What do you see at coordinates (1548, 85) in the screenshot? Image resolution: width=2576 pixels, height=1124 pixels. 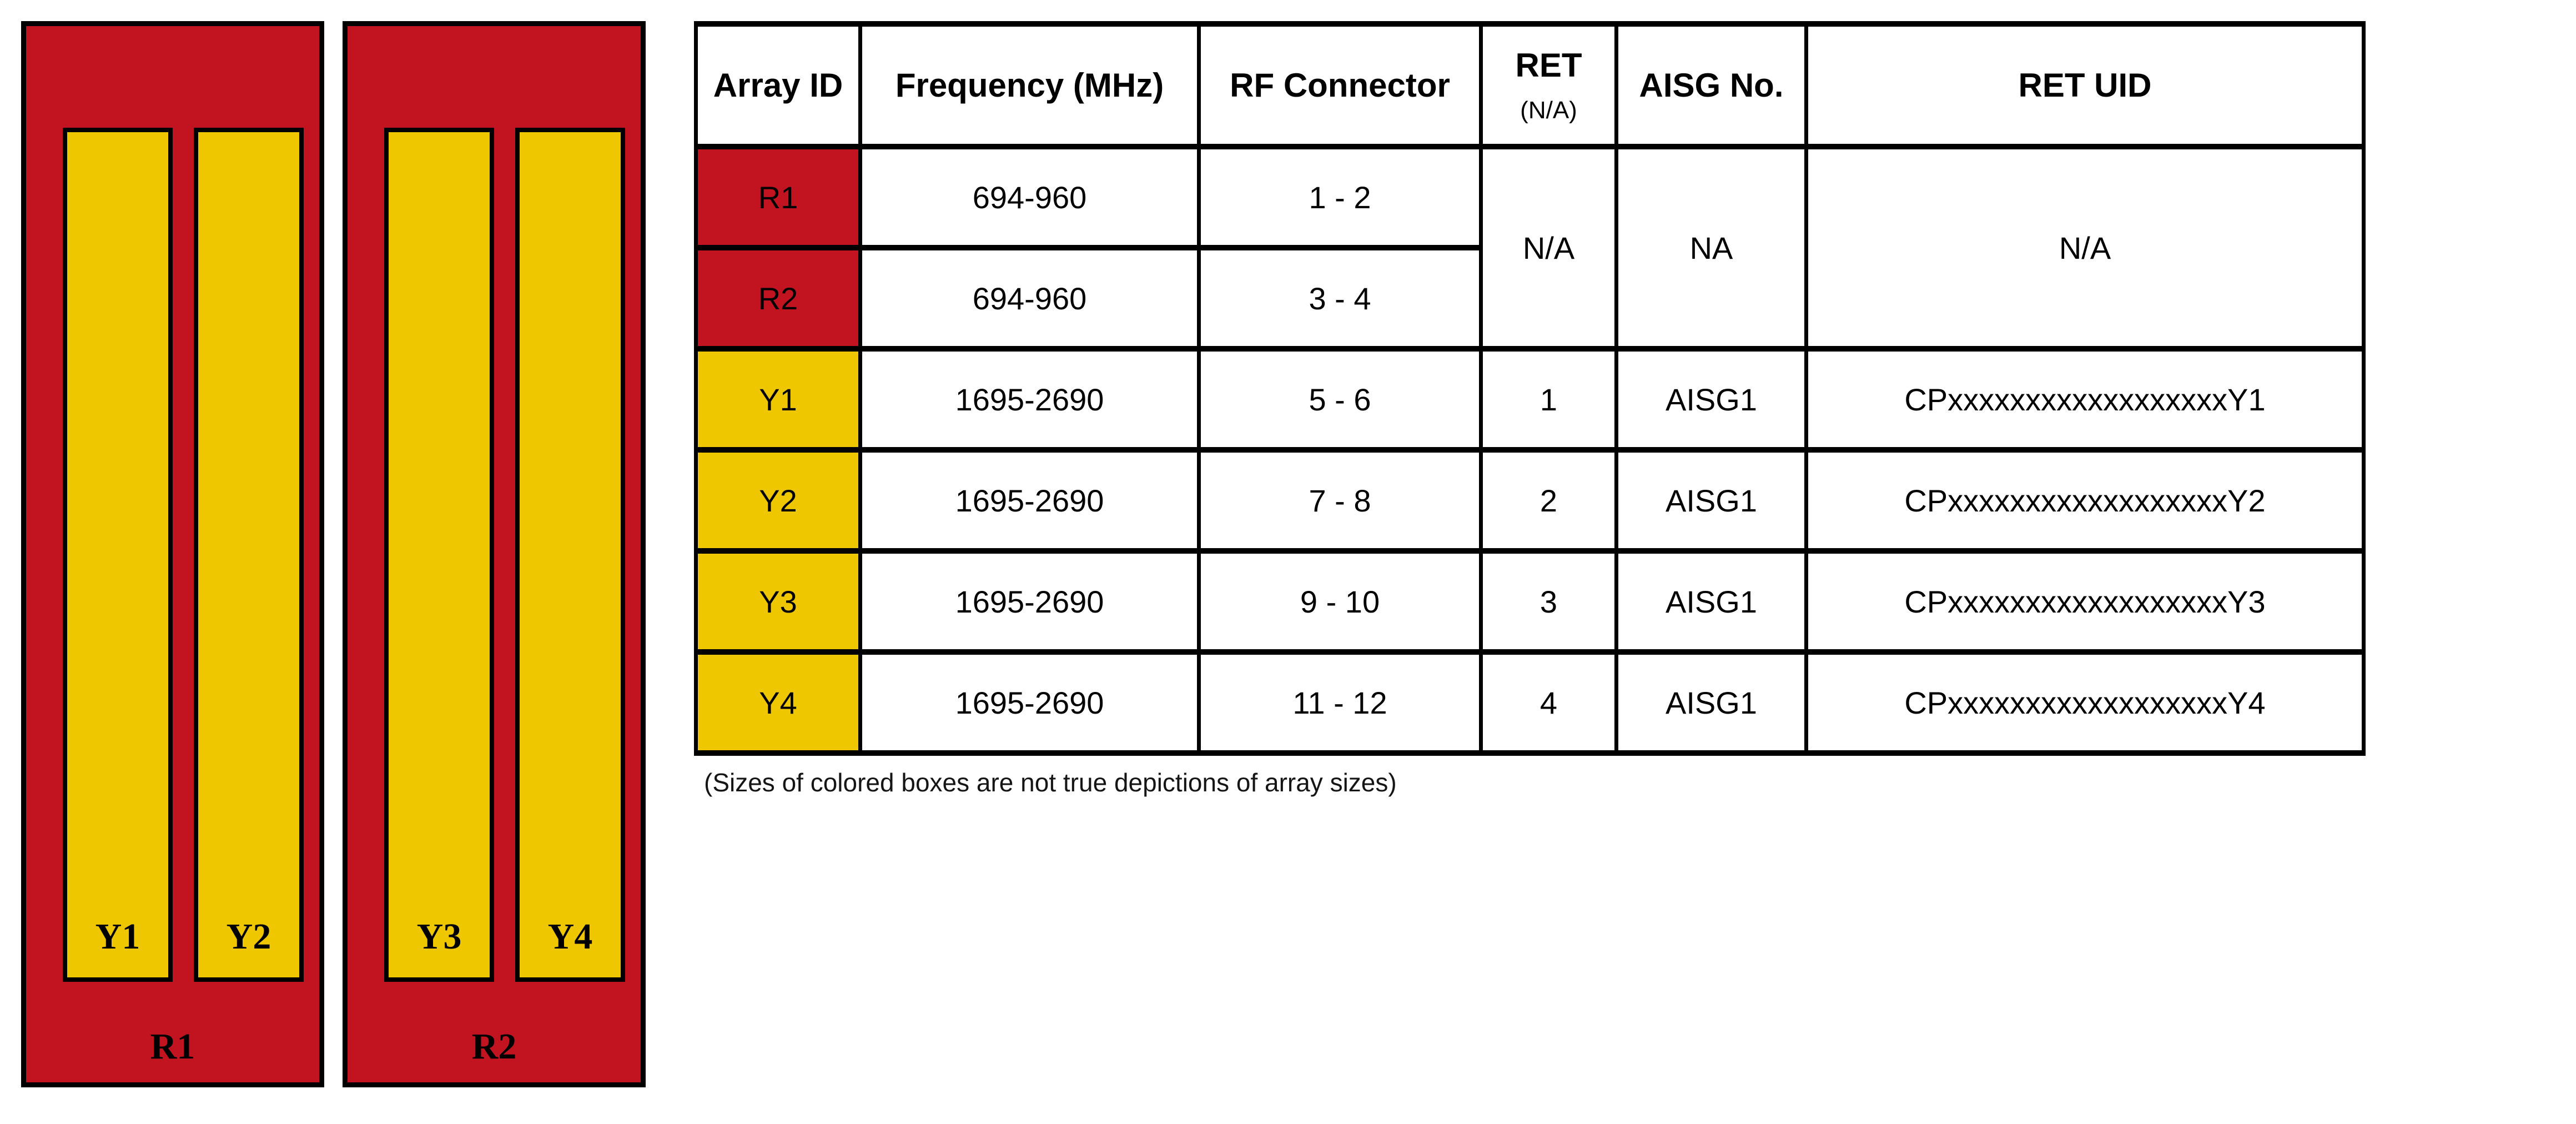 I see `col-header-ret: RET (N/A)` at bounding box center [1548, 85].